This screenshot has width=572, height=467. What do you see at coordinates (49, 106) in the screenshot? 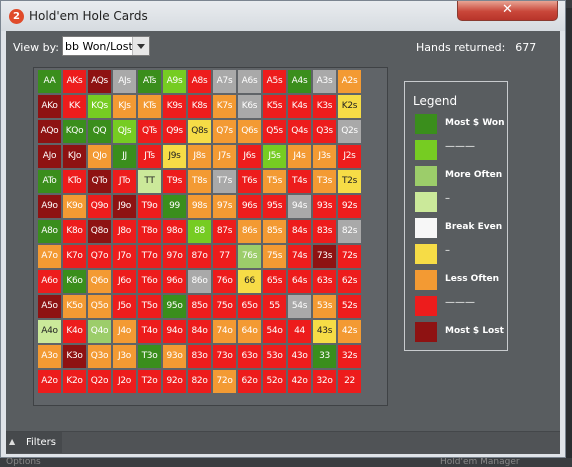
I see `hand-cell: AKo` at bounding box center [49, 106].